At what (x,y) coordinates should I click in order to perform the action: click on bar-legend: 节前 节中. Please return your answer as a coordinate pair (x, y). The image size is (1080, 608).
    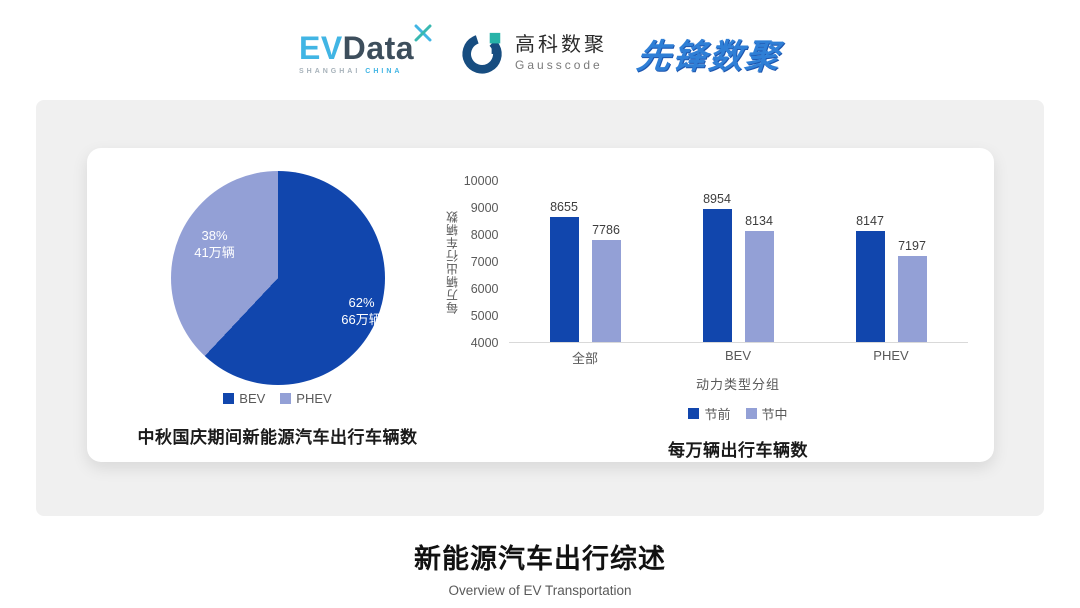
    Looking at the image, I should click on (738, 413).